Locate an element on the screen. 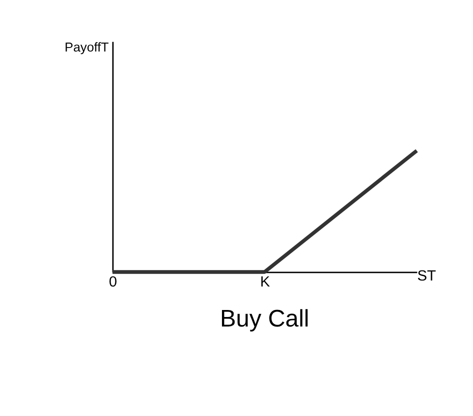  text: Buy Call is located at coordinates (265, 318).